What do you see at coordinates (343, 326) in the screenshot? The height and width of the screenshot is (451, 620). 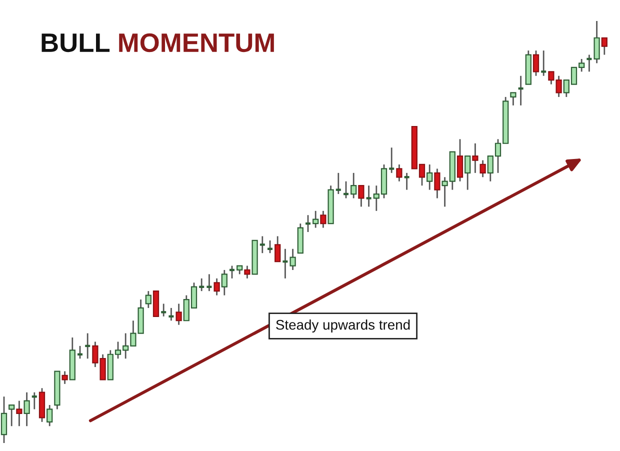 I see `annotation: Steady upwards trend` at bounding box center [343, 326].